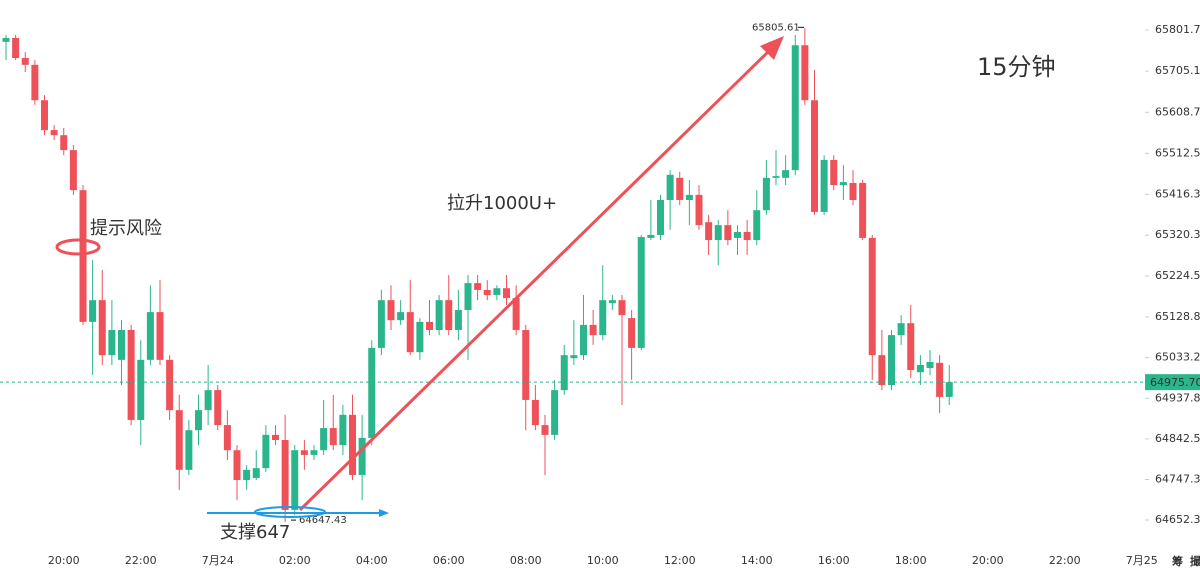 This screenshot has width=1200, height=572. What do you see at coordinates (603, 560) in the screenshot?
I see `x-tick-label: 10:00` at bounding box center [603, 560].